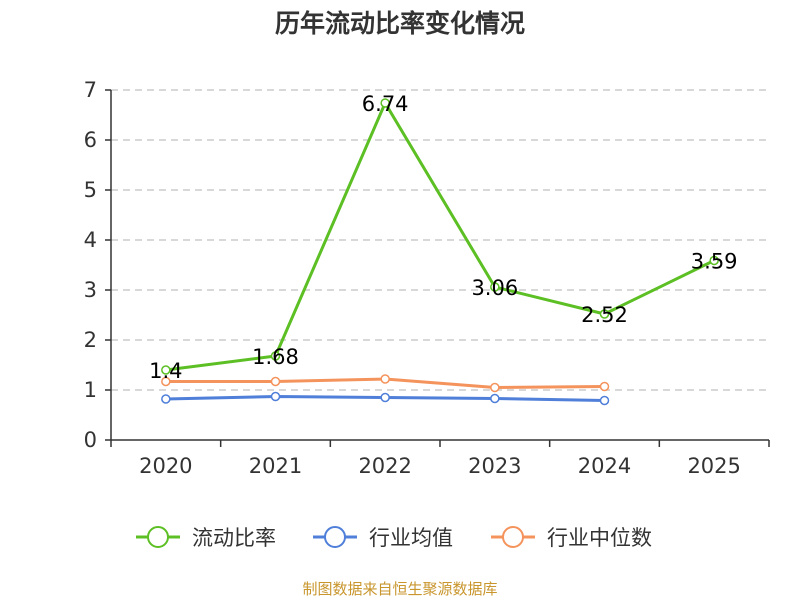 This screenshot has width=800, height=600. What do you see at coordinates (494, 466) in the screenshot?
I see `x-tick-label-2023: 2023` at bounding box center [494, 466].